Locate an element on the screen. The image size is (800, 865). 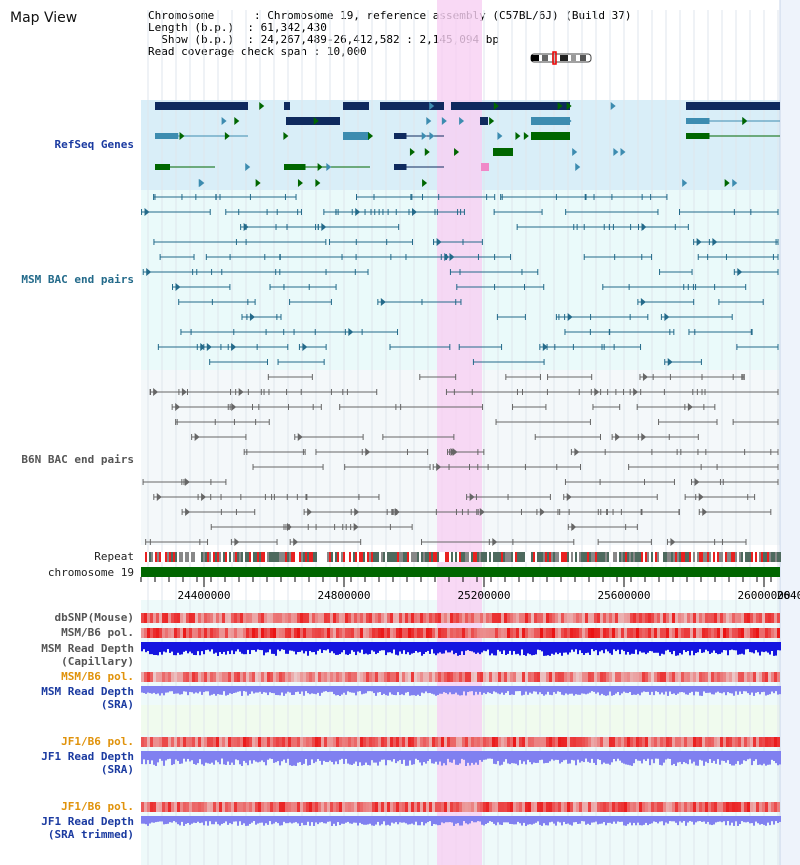
bac-arrow is located at coordinates (300, 437).